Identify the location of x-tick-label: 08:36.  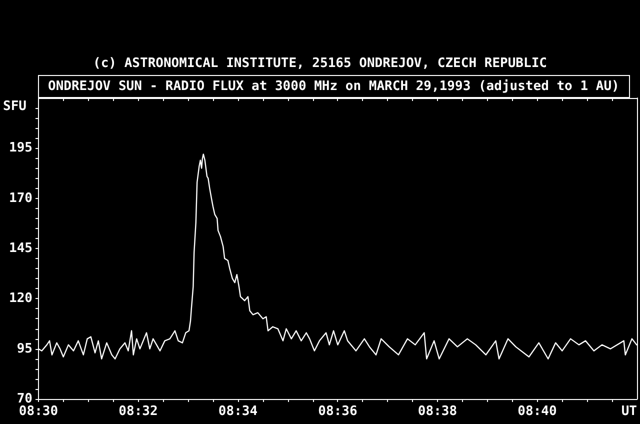
(338, 411).